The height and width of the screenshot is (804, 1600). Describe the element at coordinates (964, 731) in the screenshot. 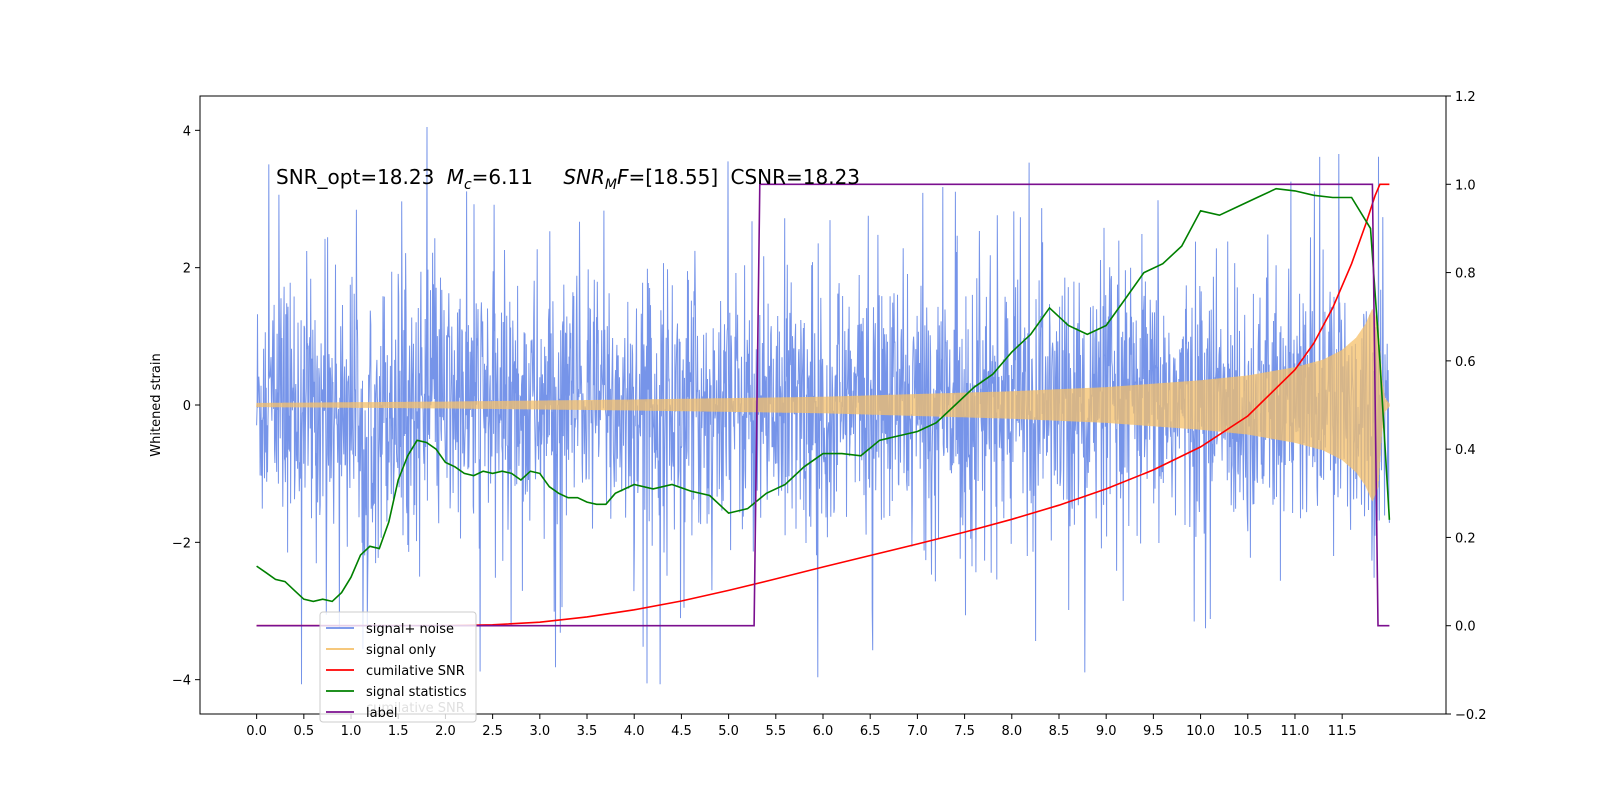

I see `x-tick-label: 7.5` at that location.